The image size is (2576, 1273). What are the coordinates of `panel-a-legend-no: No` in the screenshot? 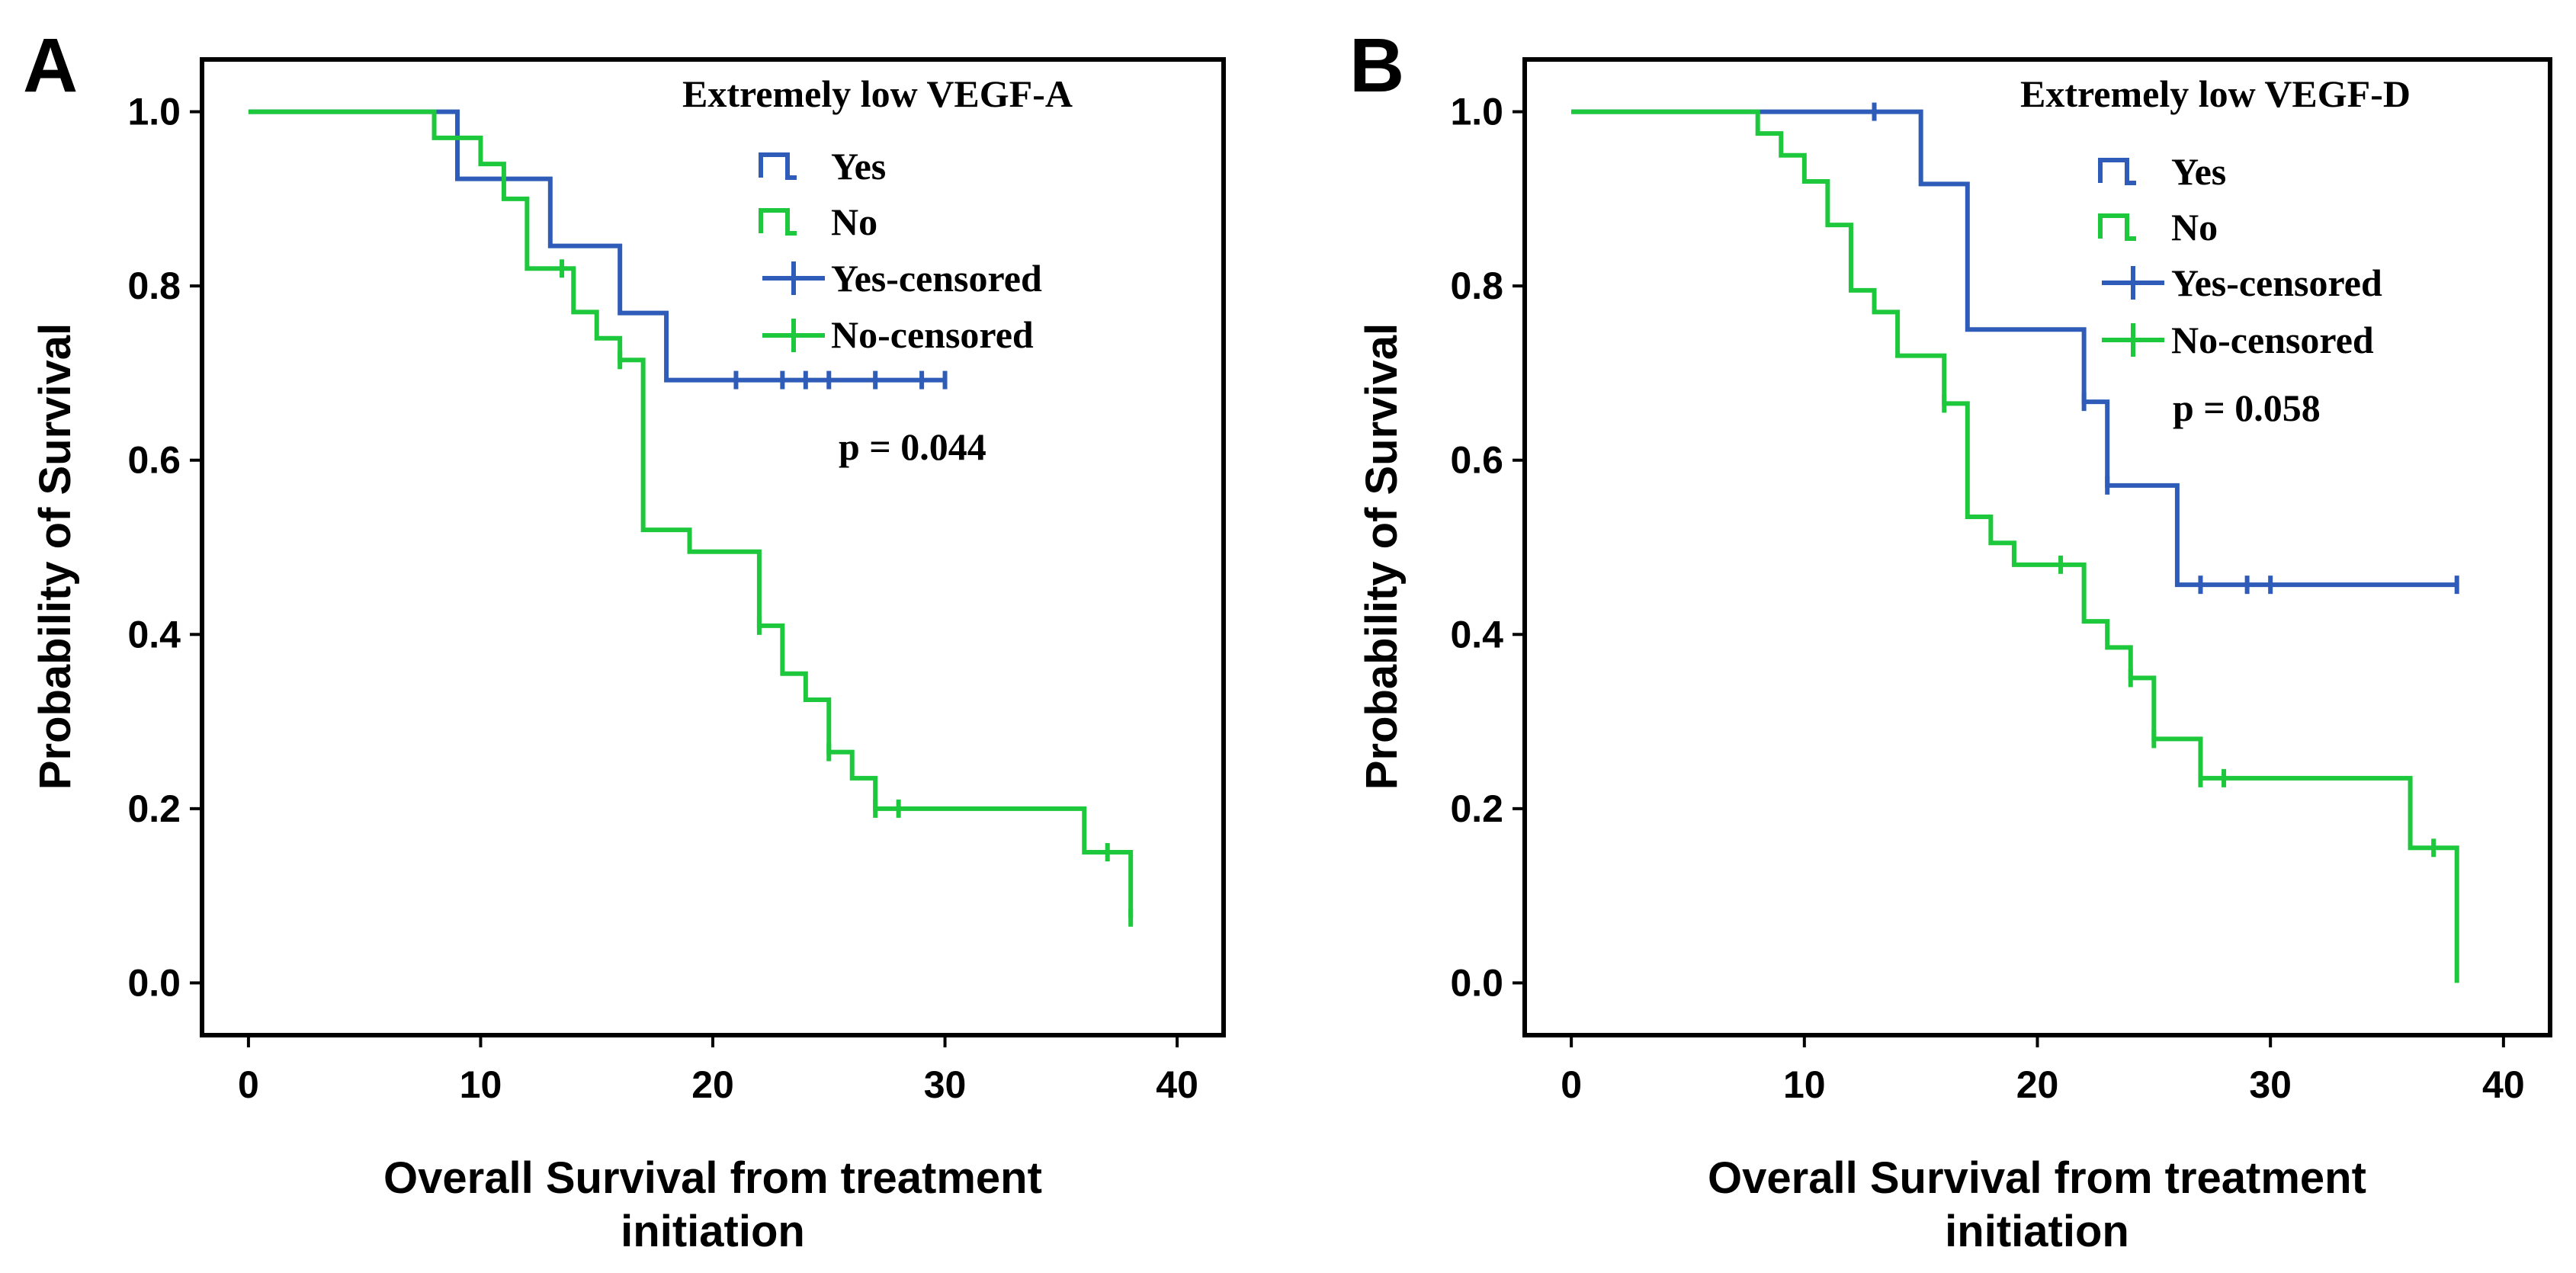 It's located at (854, 221).